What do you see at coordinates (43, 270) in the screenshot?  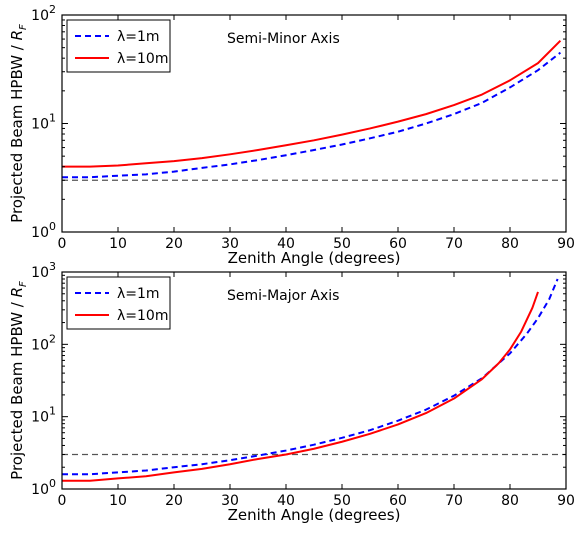 I see `y-tick-label: 10³` at bounding box center [43, 270].